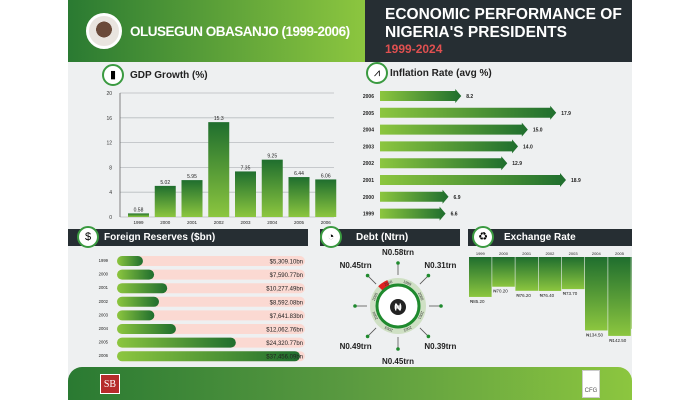  What do you see at coordinates (165, 183) in the screenshot?
I see `gdp-data-label: 5.02` at bounding box center [165, 183].